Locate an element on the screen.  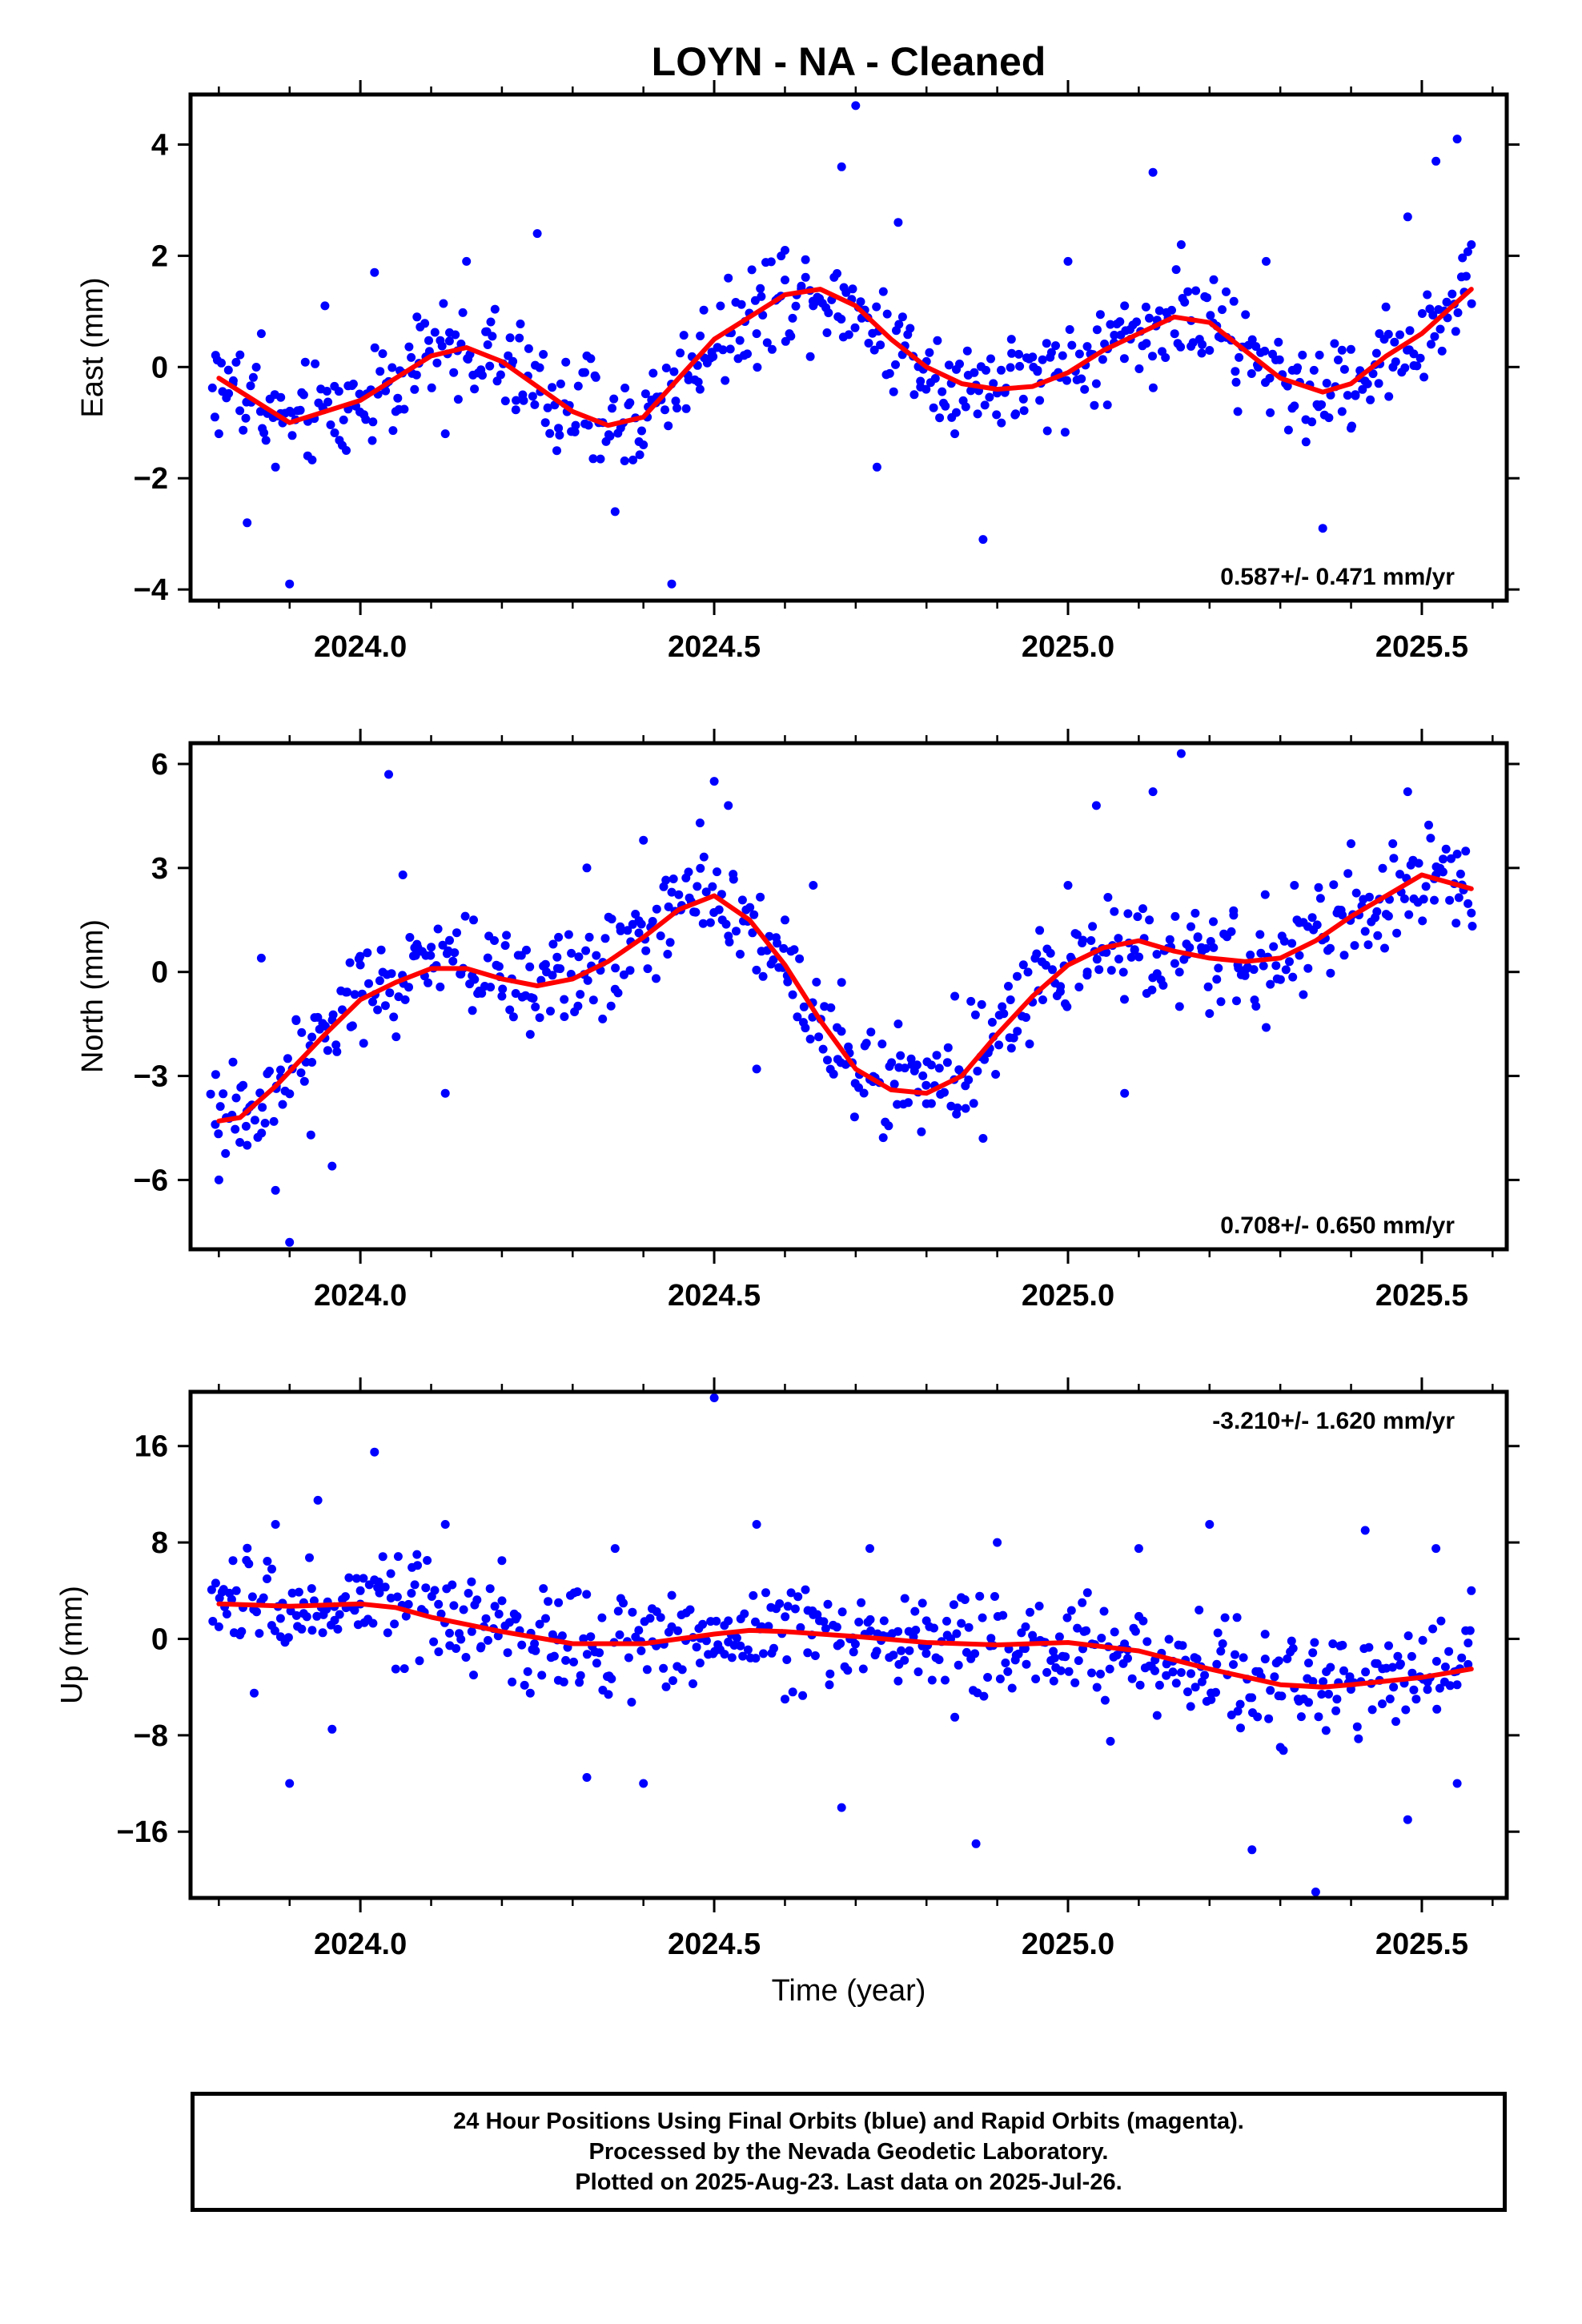
chart-title: LOYN - NA - Cleaned is located at coordinates (849, 61).